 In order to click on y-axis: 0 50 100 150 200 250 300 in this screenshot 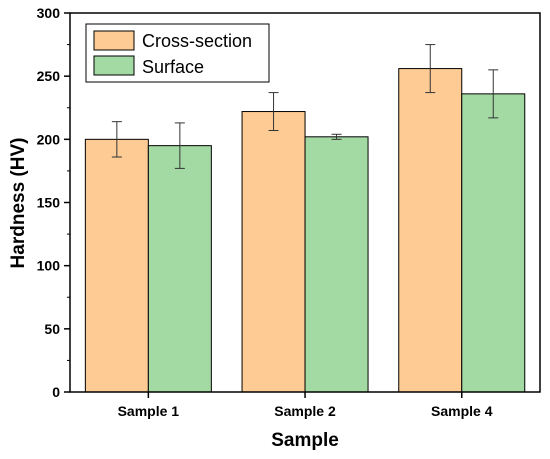, I will do `click(53, 202)`.